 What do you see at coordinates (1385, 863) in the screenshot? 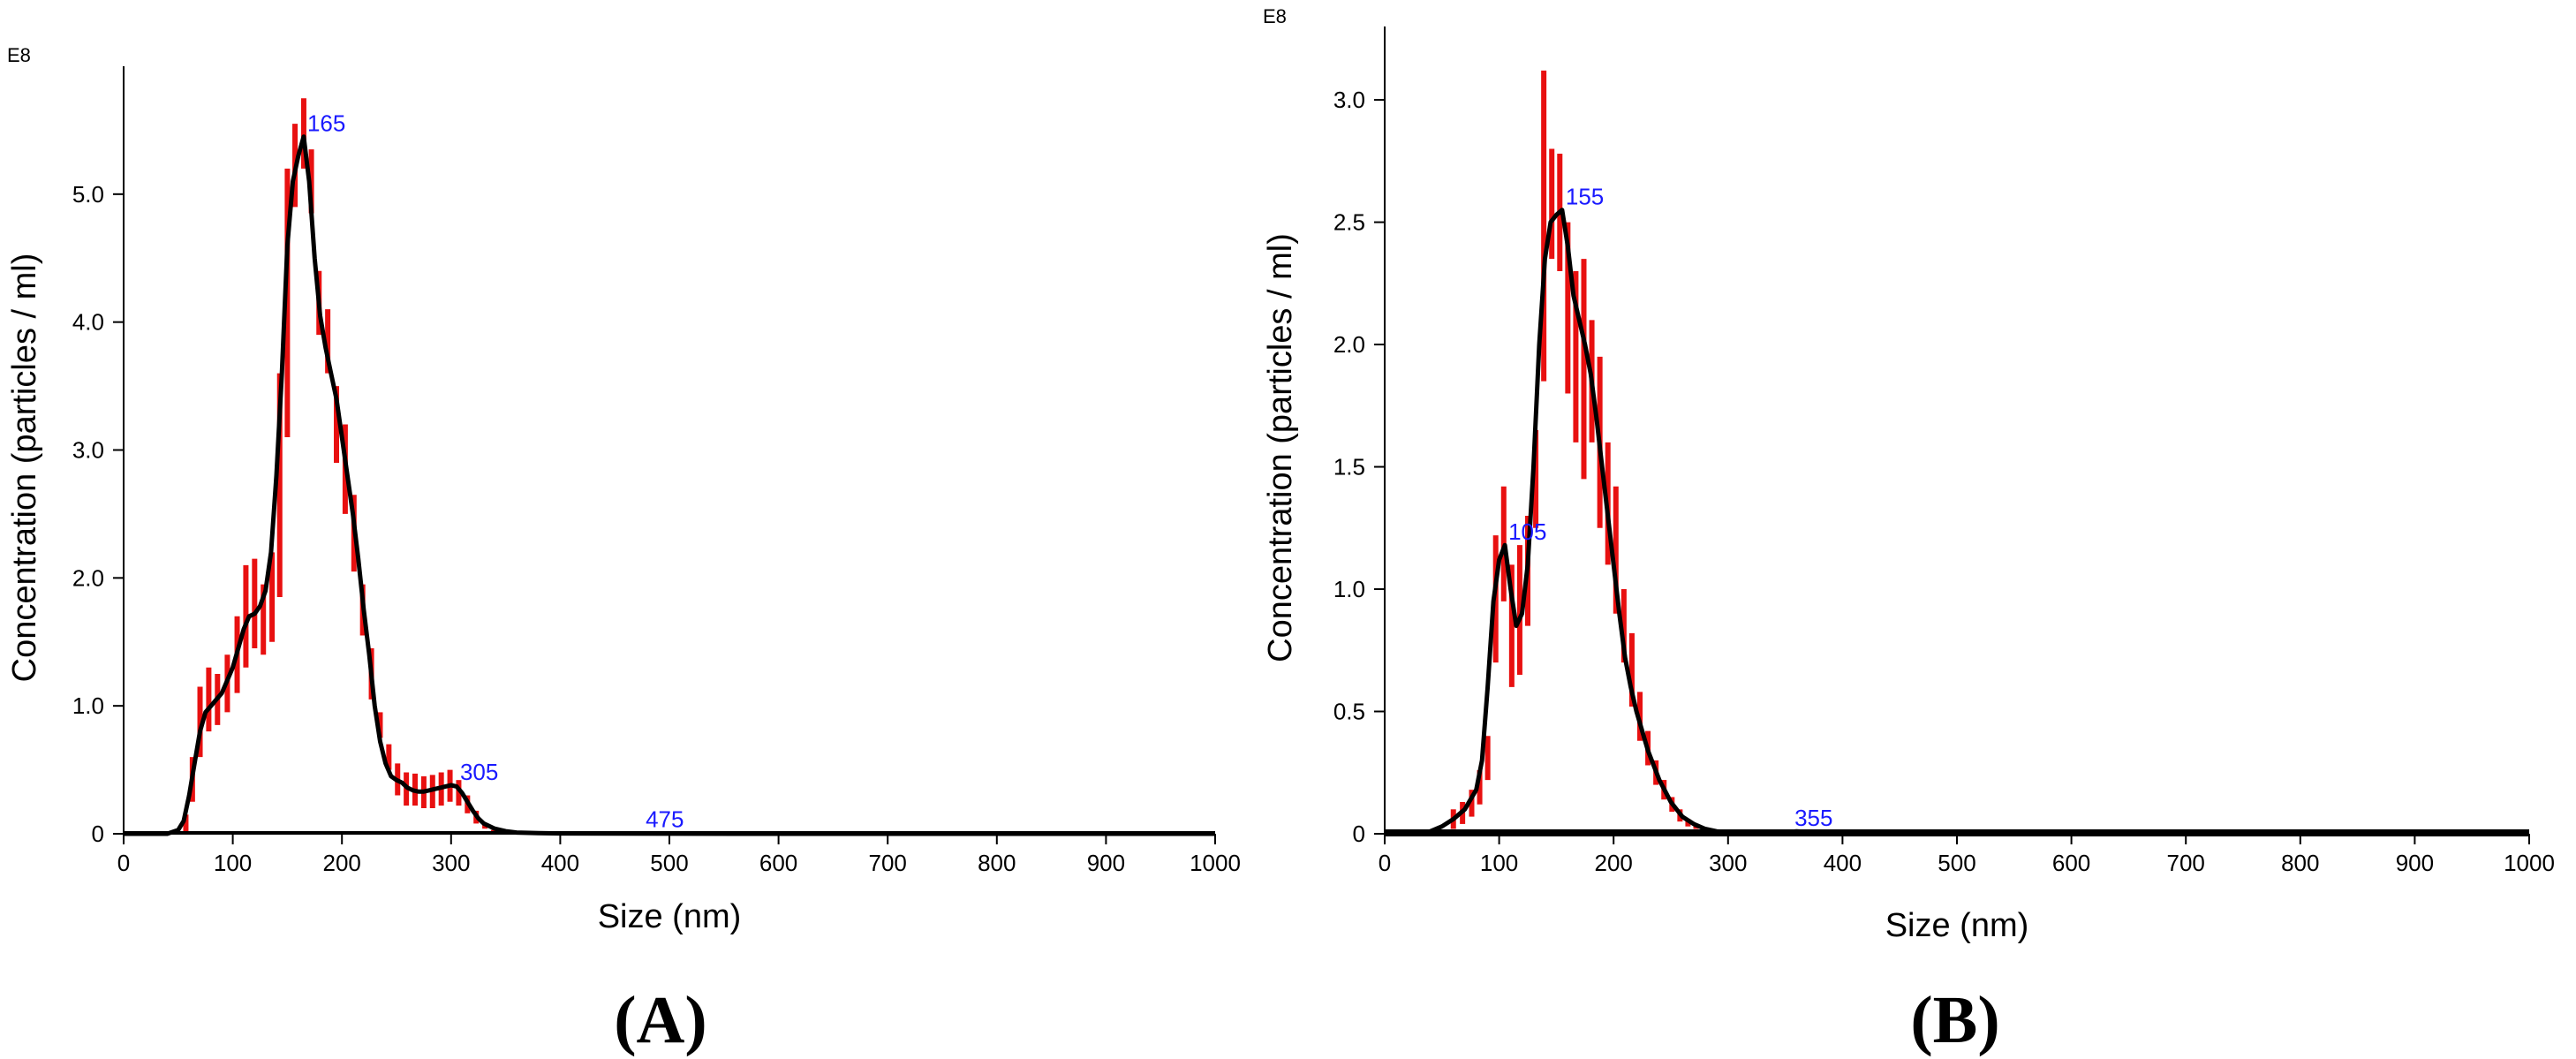
I see `chart-1-x-tick-label: 0` at bounding box center [1385, 863].